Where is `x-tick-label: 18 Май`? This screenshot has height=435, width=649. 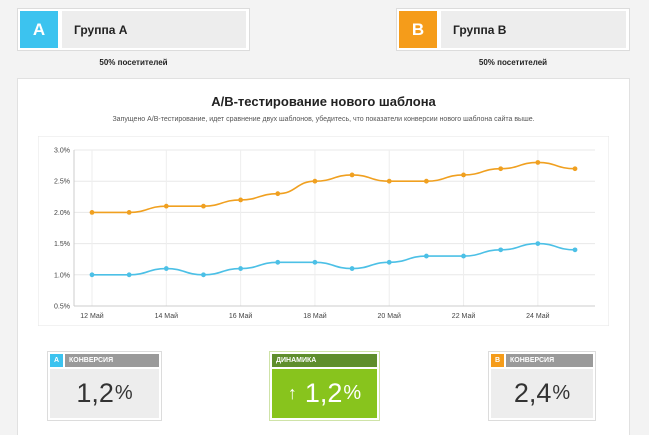 x-tick-label: 18 Май is located at coordinates (315, 316).